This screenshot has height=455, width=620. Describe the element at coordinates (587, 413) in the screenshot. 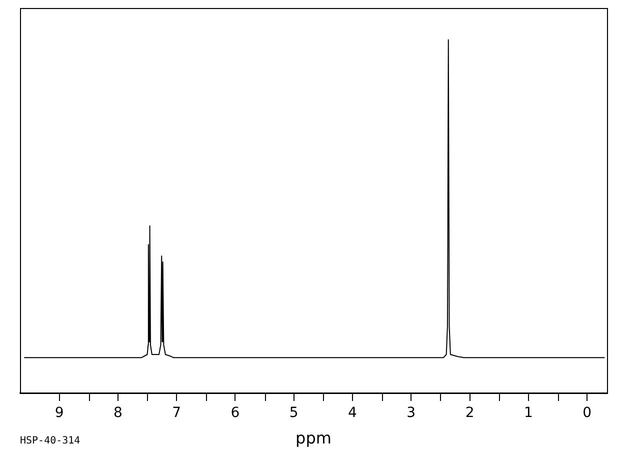

I see `x-tick-label: 0` at that location.